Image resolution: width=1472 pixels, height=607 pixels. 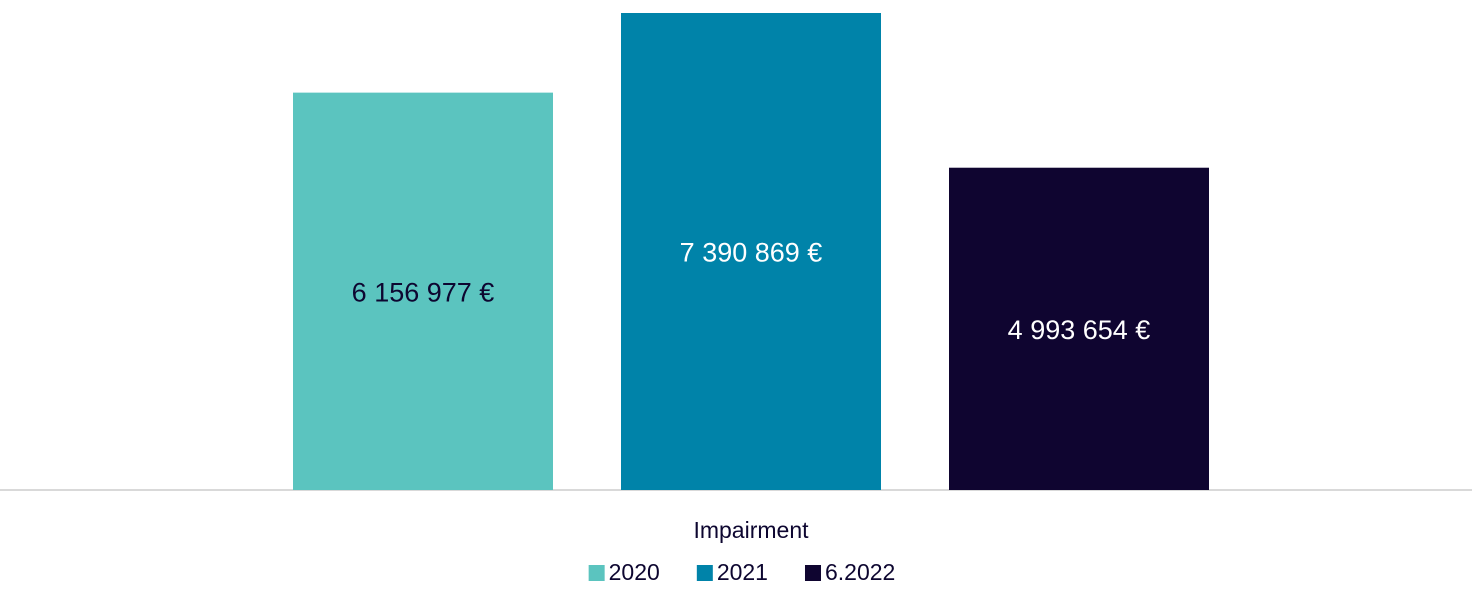 I want to click on value-label: 7 390 869 €, so click(x=751, y=253).